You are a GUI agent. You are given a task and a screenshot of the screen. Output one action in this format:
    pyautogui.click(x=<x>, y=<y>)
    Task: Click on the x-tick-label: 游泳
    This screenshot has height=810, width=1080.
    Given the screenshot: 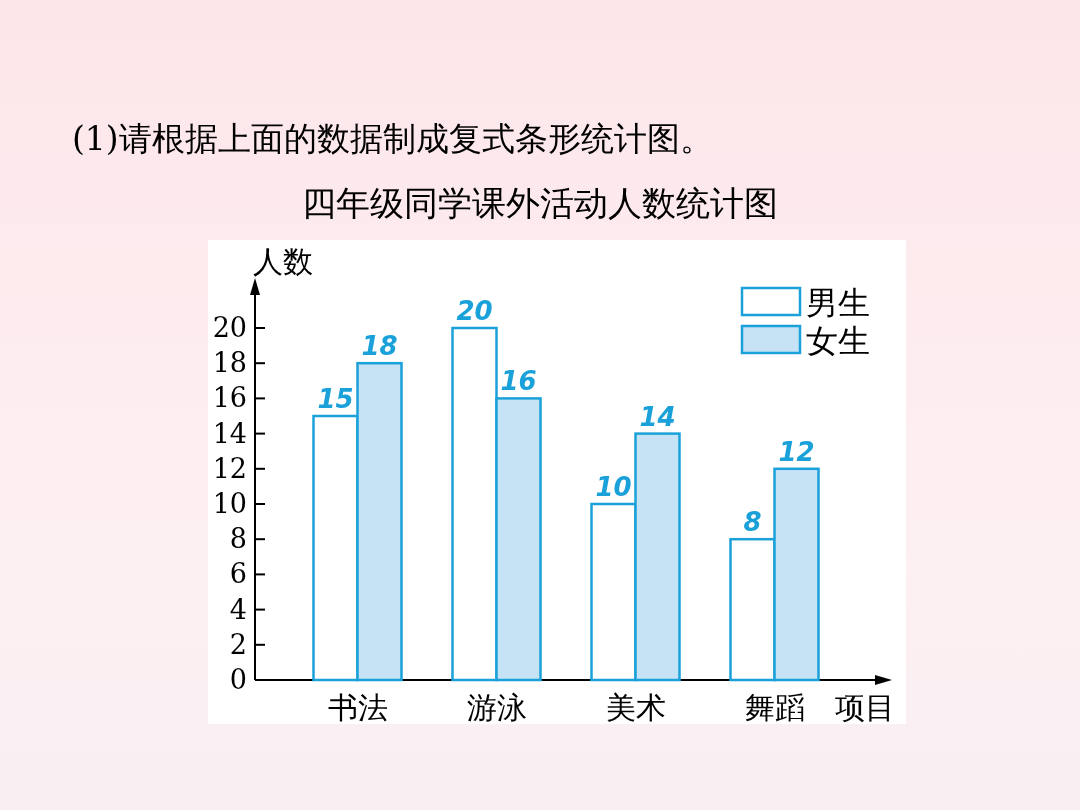 What is the action you would take?
    pyautogui.click(x=496, y=707)
    